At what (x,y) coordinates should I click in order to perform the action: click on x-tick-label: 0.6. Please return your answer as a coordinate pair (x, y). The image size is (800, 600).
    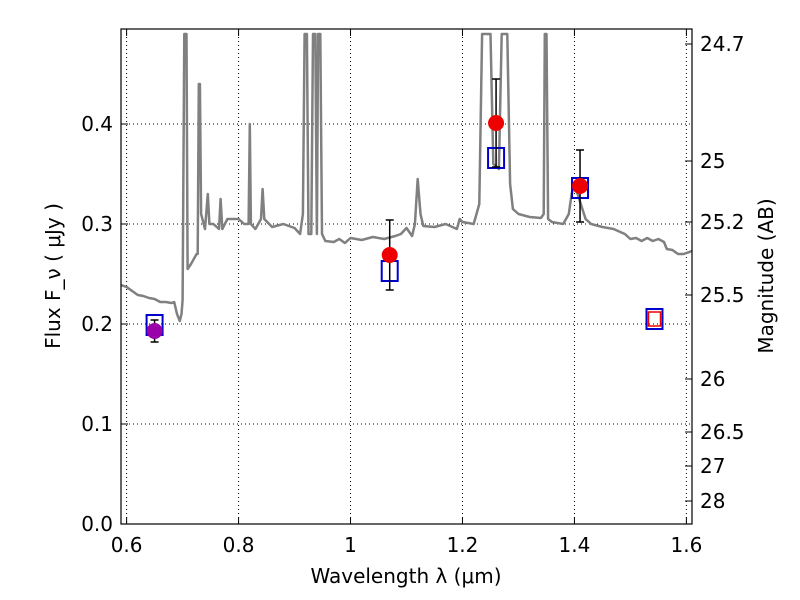
    Looking at the image, I should click on (127, 545).